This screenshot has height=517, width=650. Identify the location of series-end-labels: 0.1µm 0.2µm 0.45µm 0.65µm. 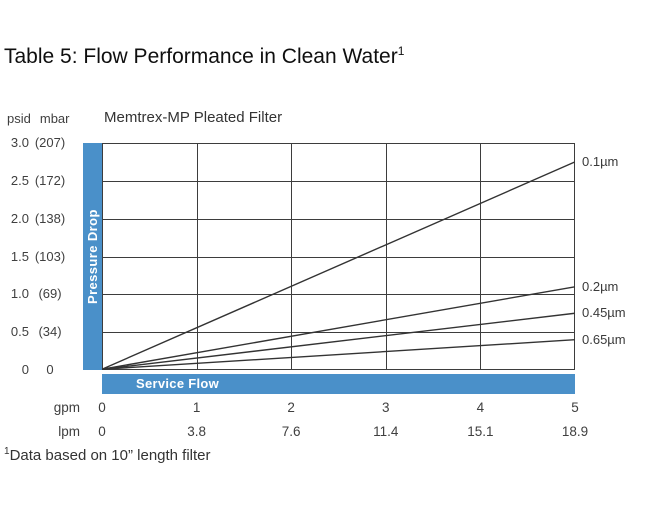
(615, 256).